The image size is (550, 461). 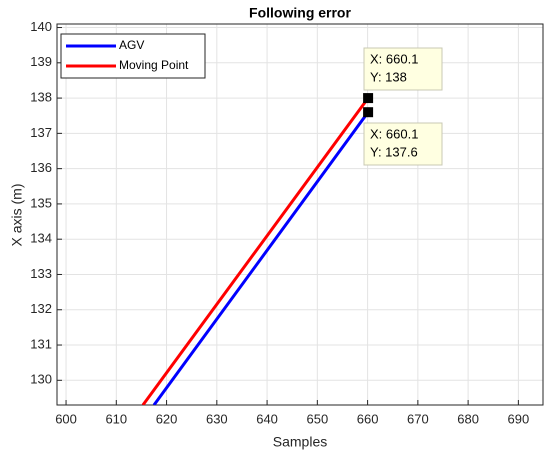 What do you see at coordinates (131, 45) in the screenshot?
I see `legend-label: AGV` at bounding box center [131, 45].